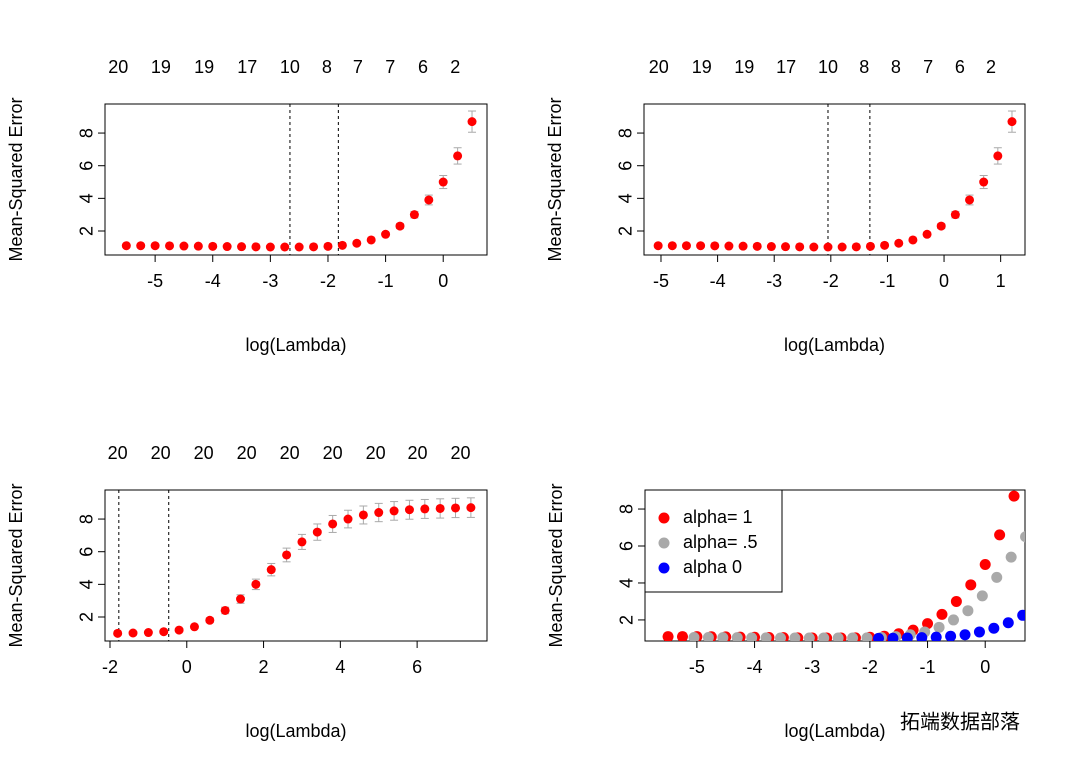 Image resolution: width=1080 pixels, height=771 pixels. Describe the element at coordinates (358, 67) in the screenshot. I see `top-axis-label: 7` at that location.